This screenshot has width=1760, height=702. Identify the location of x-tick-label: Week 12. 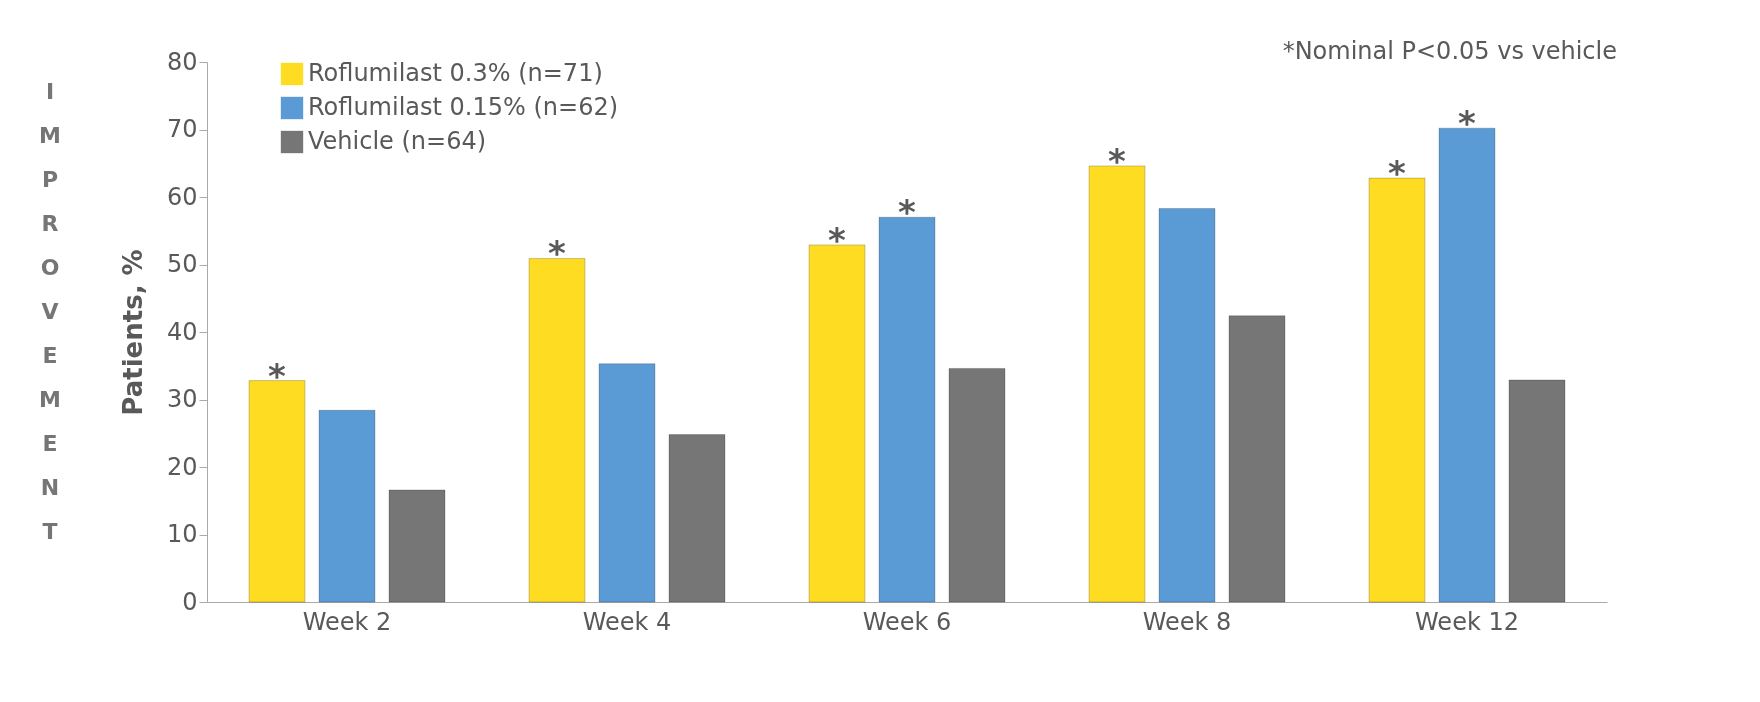
(1467, 621).